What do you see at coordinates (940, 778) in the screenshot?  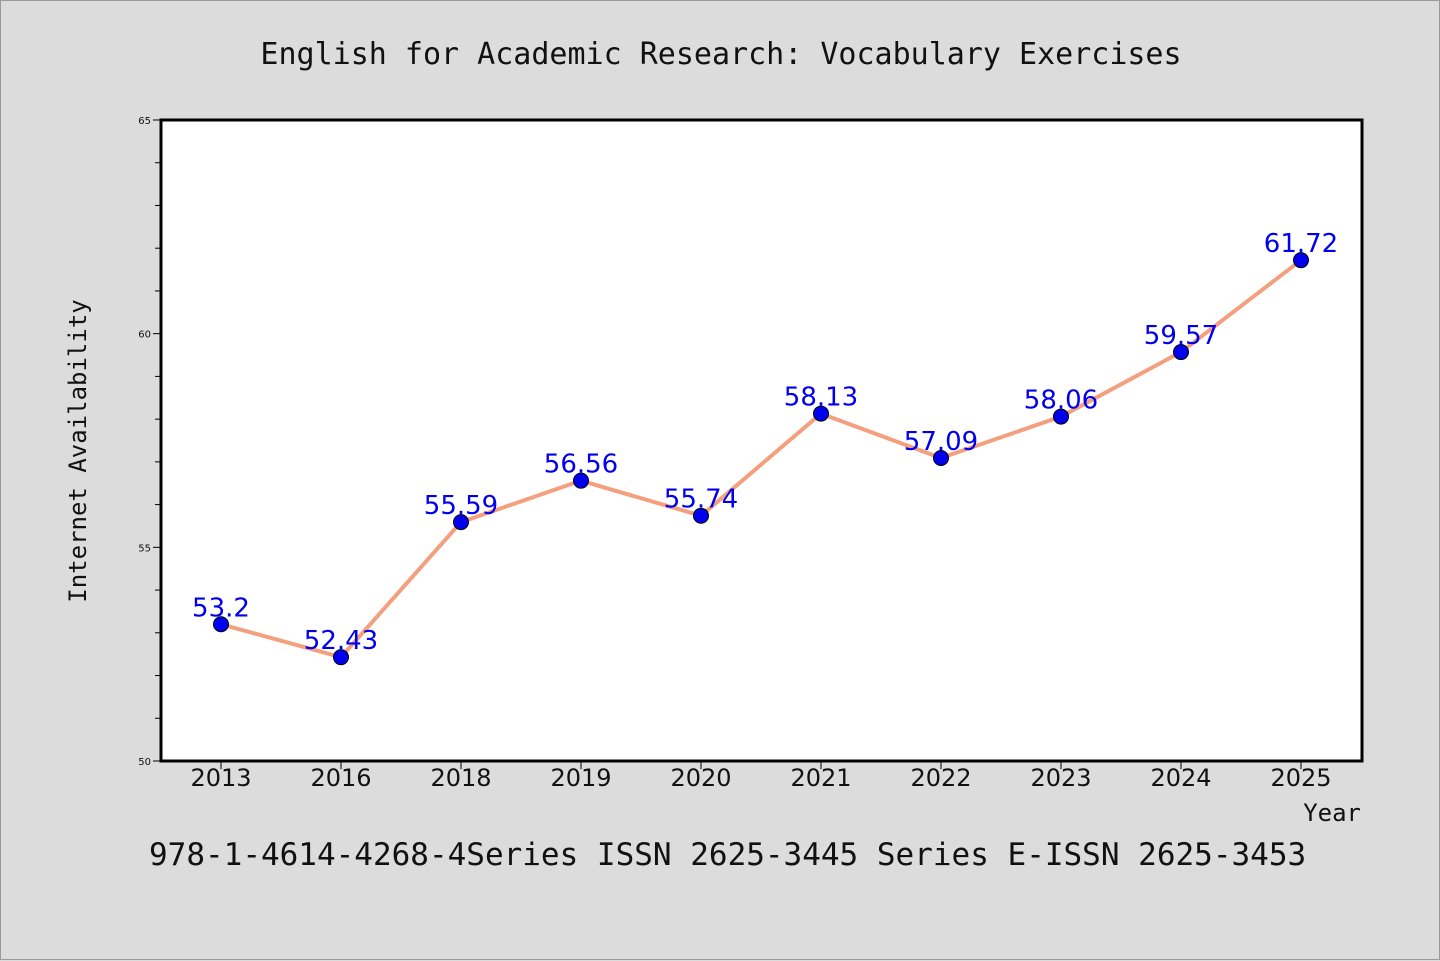 I see `x-tick-label: 2022` at bounding box center [940, 778].